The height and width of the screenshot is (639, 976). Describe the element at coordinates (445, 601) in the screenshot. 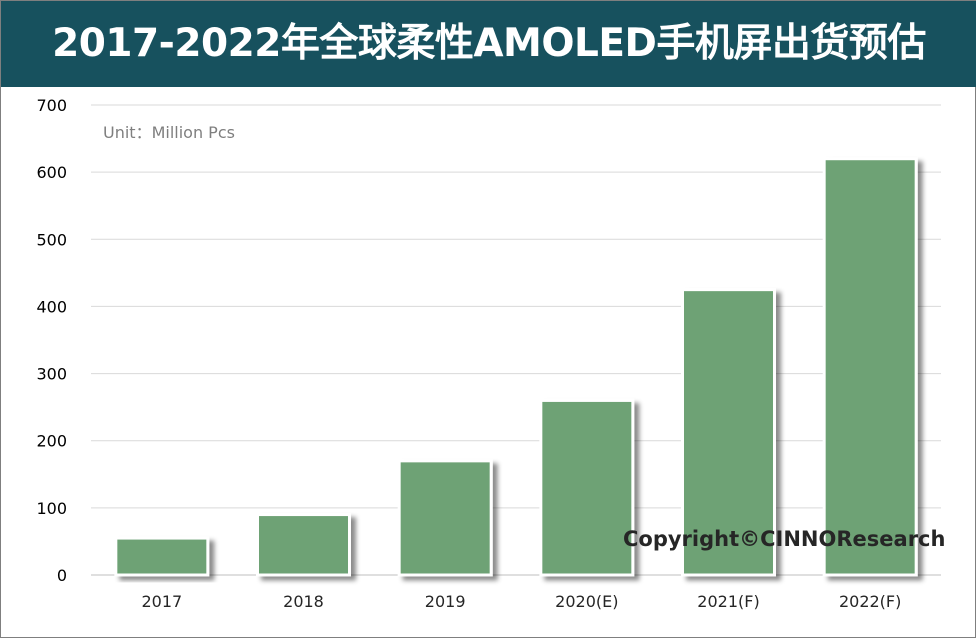

I see `x-tick-label-2019: 2019` at that location.